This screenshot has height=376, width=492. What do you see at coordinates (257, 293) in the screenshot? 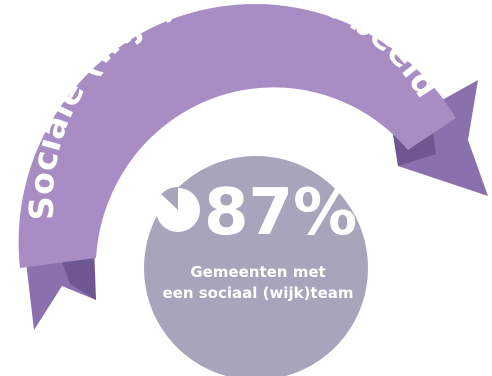
I see `stat-caption-line2: een sociaal (wijk)team` at bounding box center [257, 293].